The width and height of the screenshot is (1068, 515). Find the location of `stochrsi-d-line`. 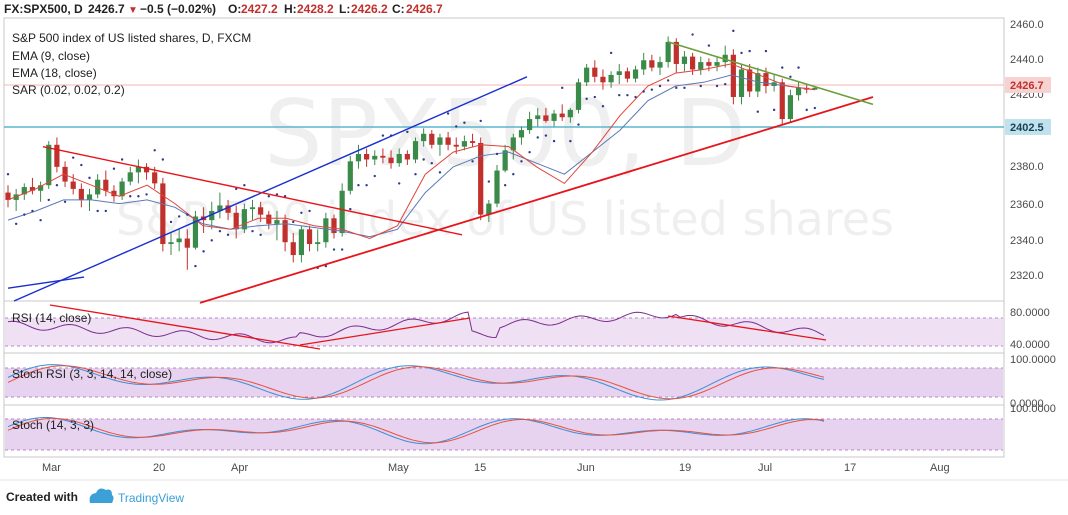

stochrsi-d-line is located at coordinates (416, 382).